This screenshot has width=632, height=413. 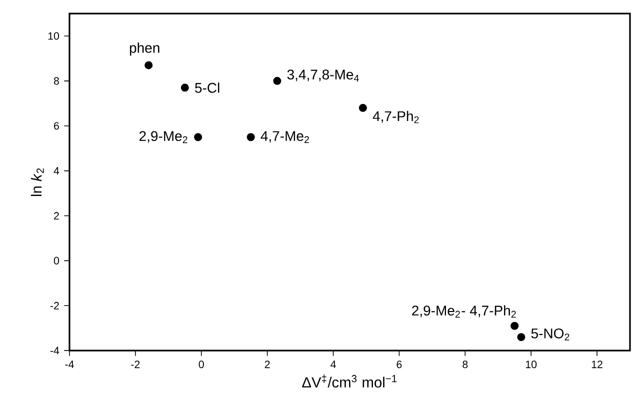 What do you see at coordinates (69, 364) in the screenshot?
I see `x-tick-label: -4` at bounding box center [69, 364].